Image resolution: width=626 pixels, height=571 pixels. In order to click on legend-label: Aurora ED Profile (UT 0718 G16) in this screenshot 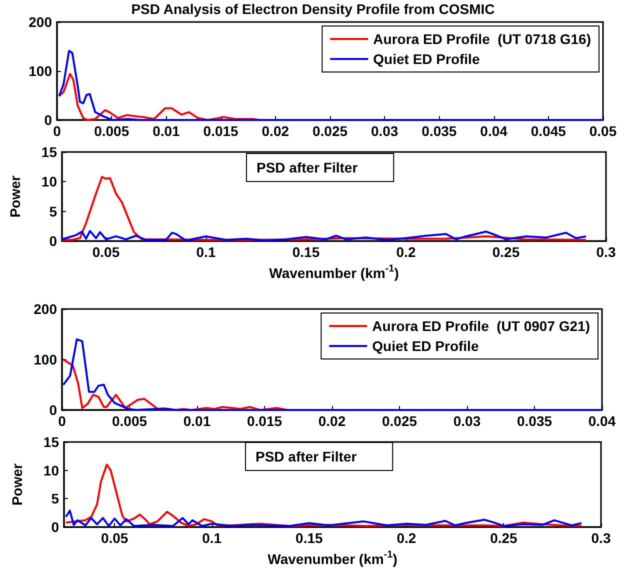, I will do `click(482, 39)`.